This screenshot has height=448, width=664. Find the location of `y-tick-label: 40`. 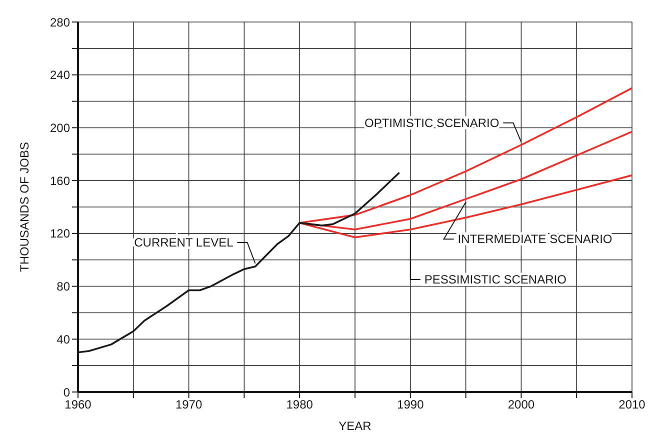

y-tick-label: 40 is located at coordinates (63, 339).